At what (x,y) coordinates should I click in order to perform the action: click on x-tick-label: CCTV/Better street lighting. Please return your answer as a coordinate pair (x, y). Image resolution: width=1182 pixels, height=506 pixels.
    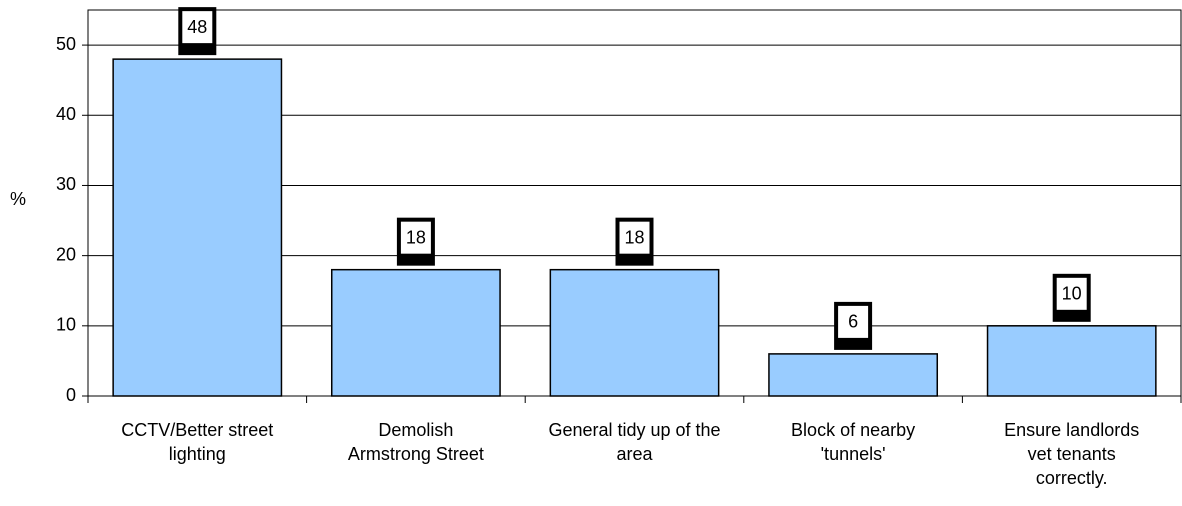
    Looking at the image, I should click on (197, 442).